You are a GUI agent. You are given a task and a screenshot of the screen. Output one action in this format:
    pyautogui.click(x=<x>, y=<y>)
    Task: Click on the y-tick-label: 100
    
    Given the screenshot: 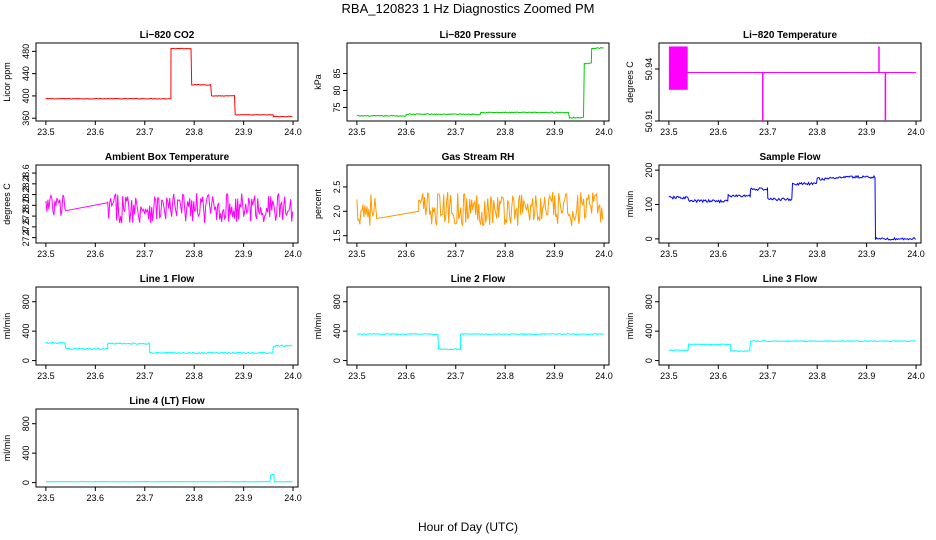 What is the action you would take?
    pyautogui.click(x=649, y=204)
    